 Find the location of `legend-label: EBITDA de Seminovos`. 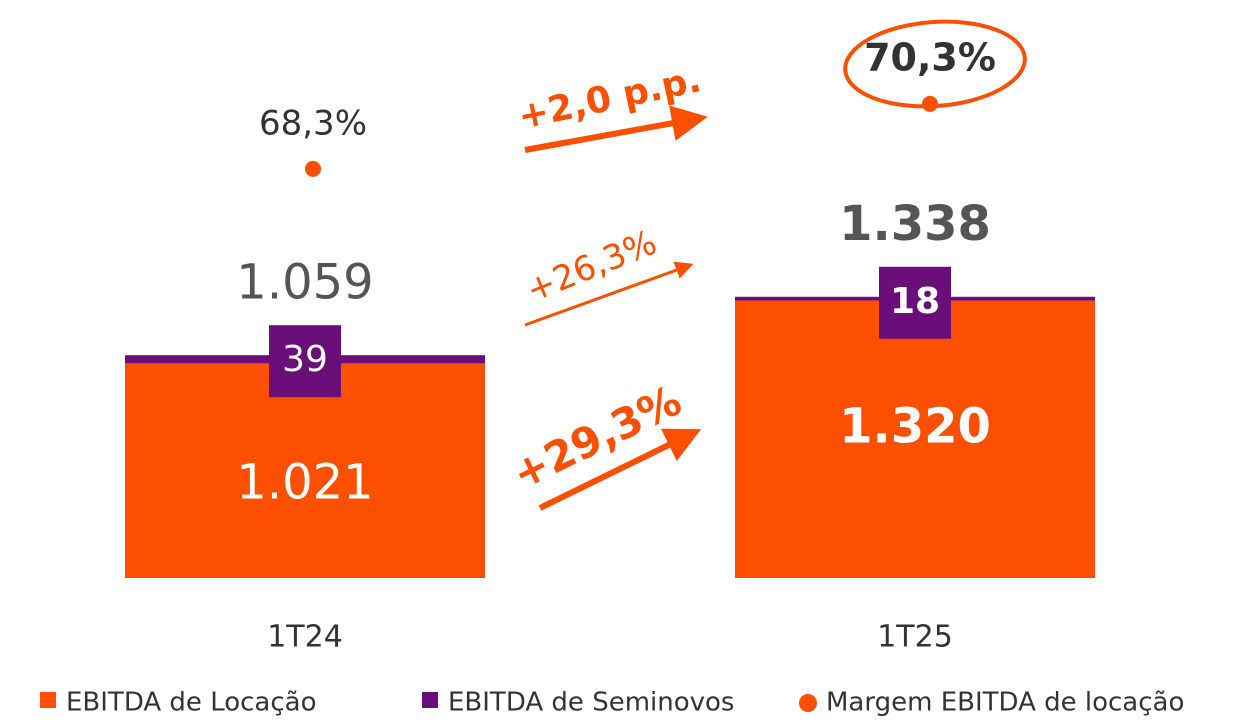

legend-label: EBITDA de Seminovos is located at coordinates (591, 703).